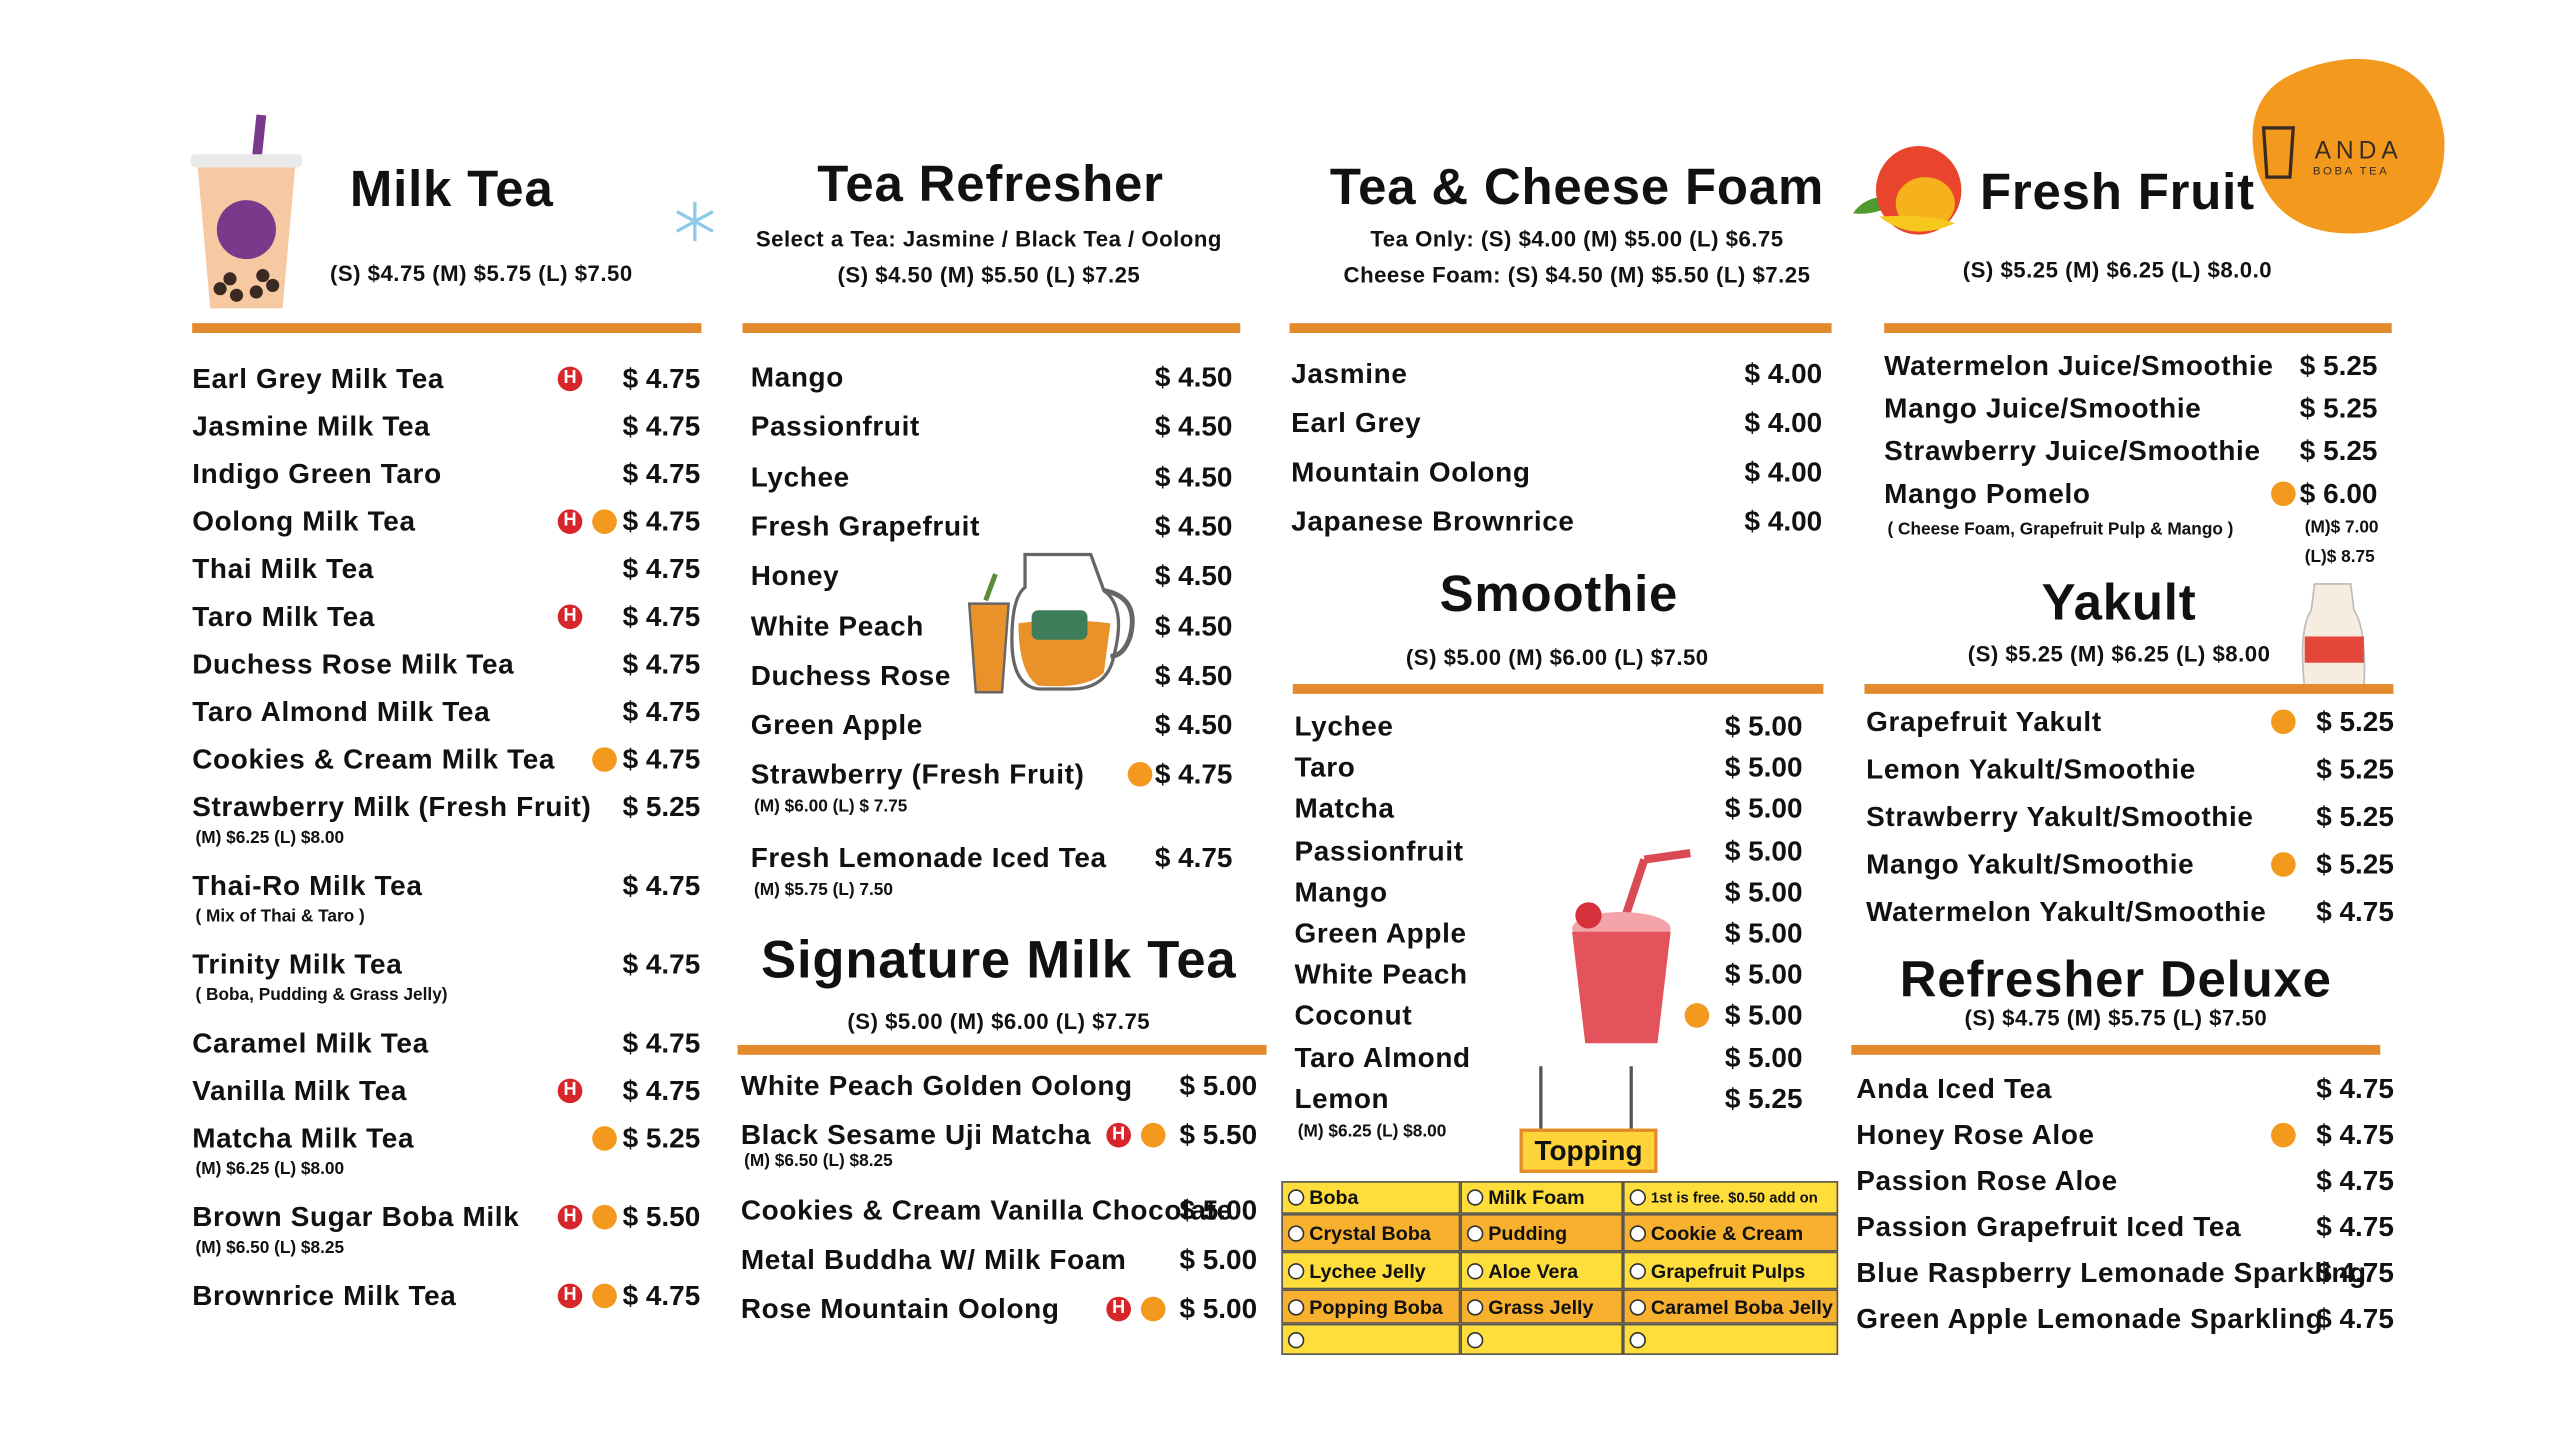 This screenshot has width=2556, height=1437. I want to click on mango-illustration, so click(1907, 190).